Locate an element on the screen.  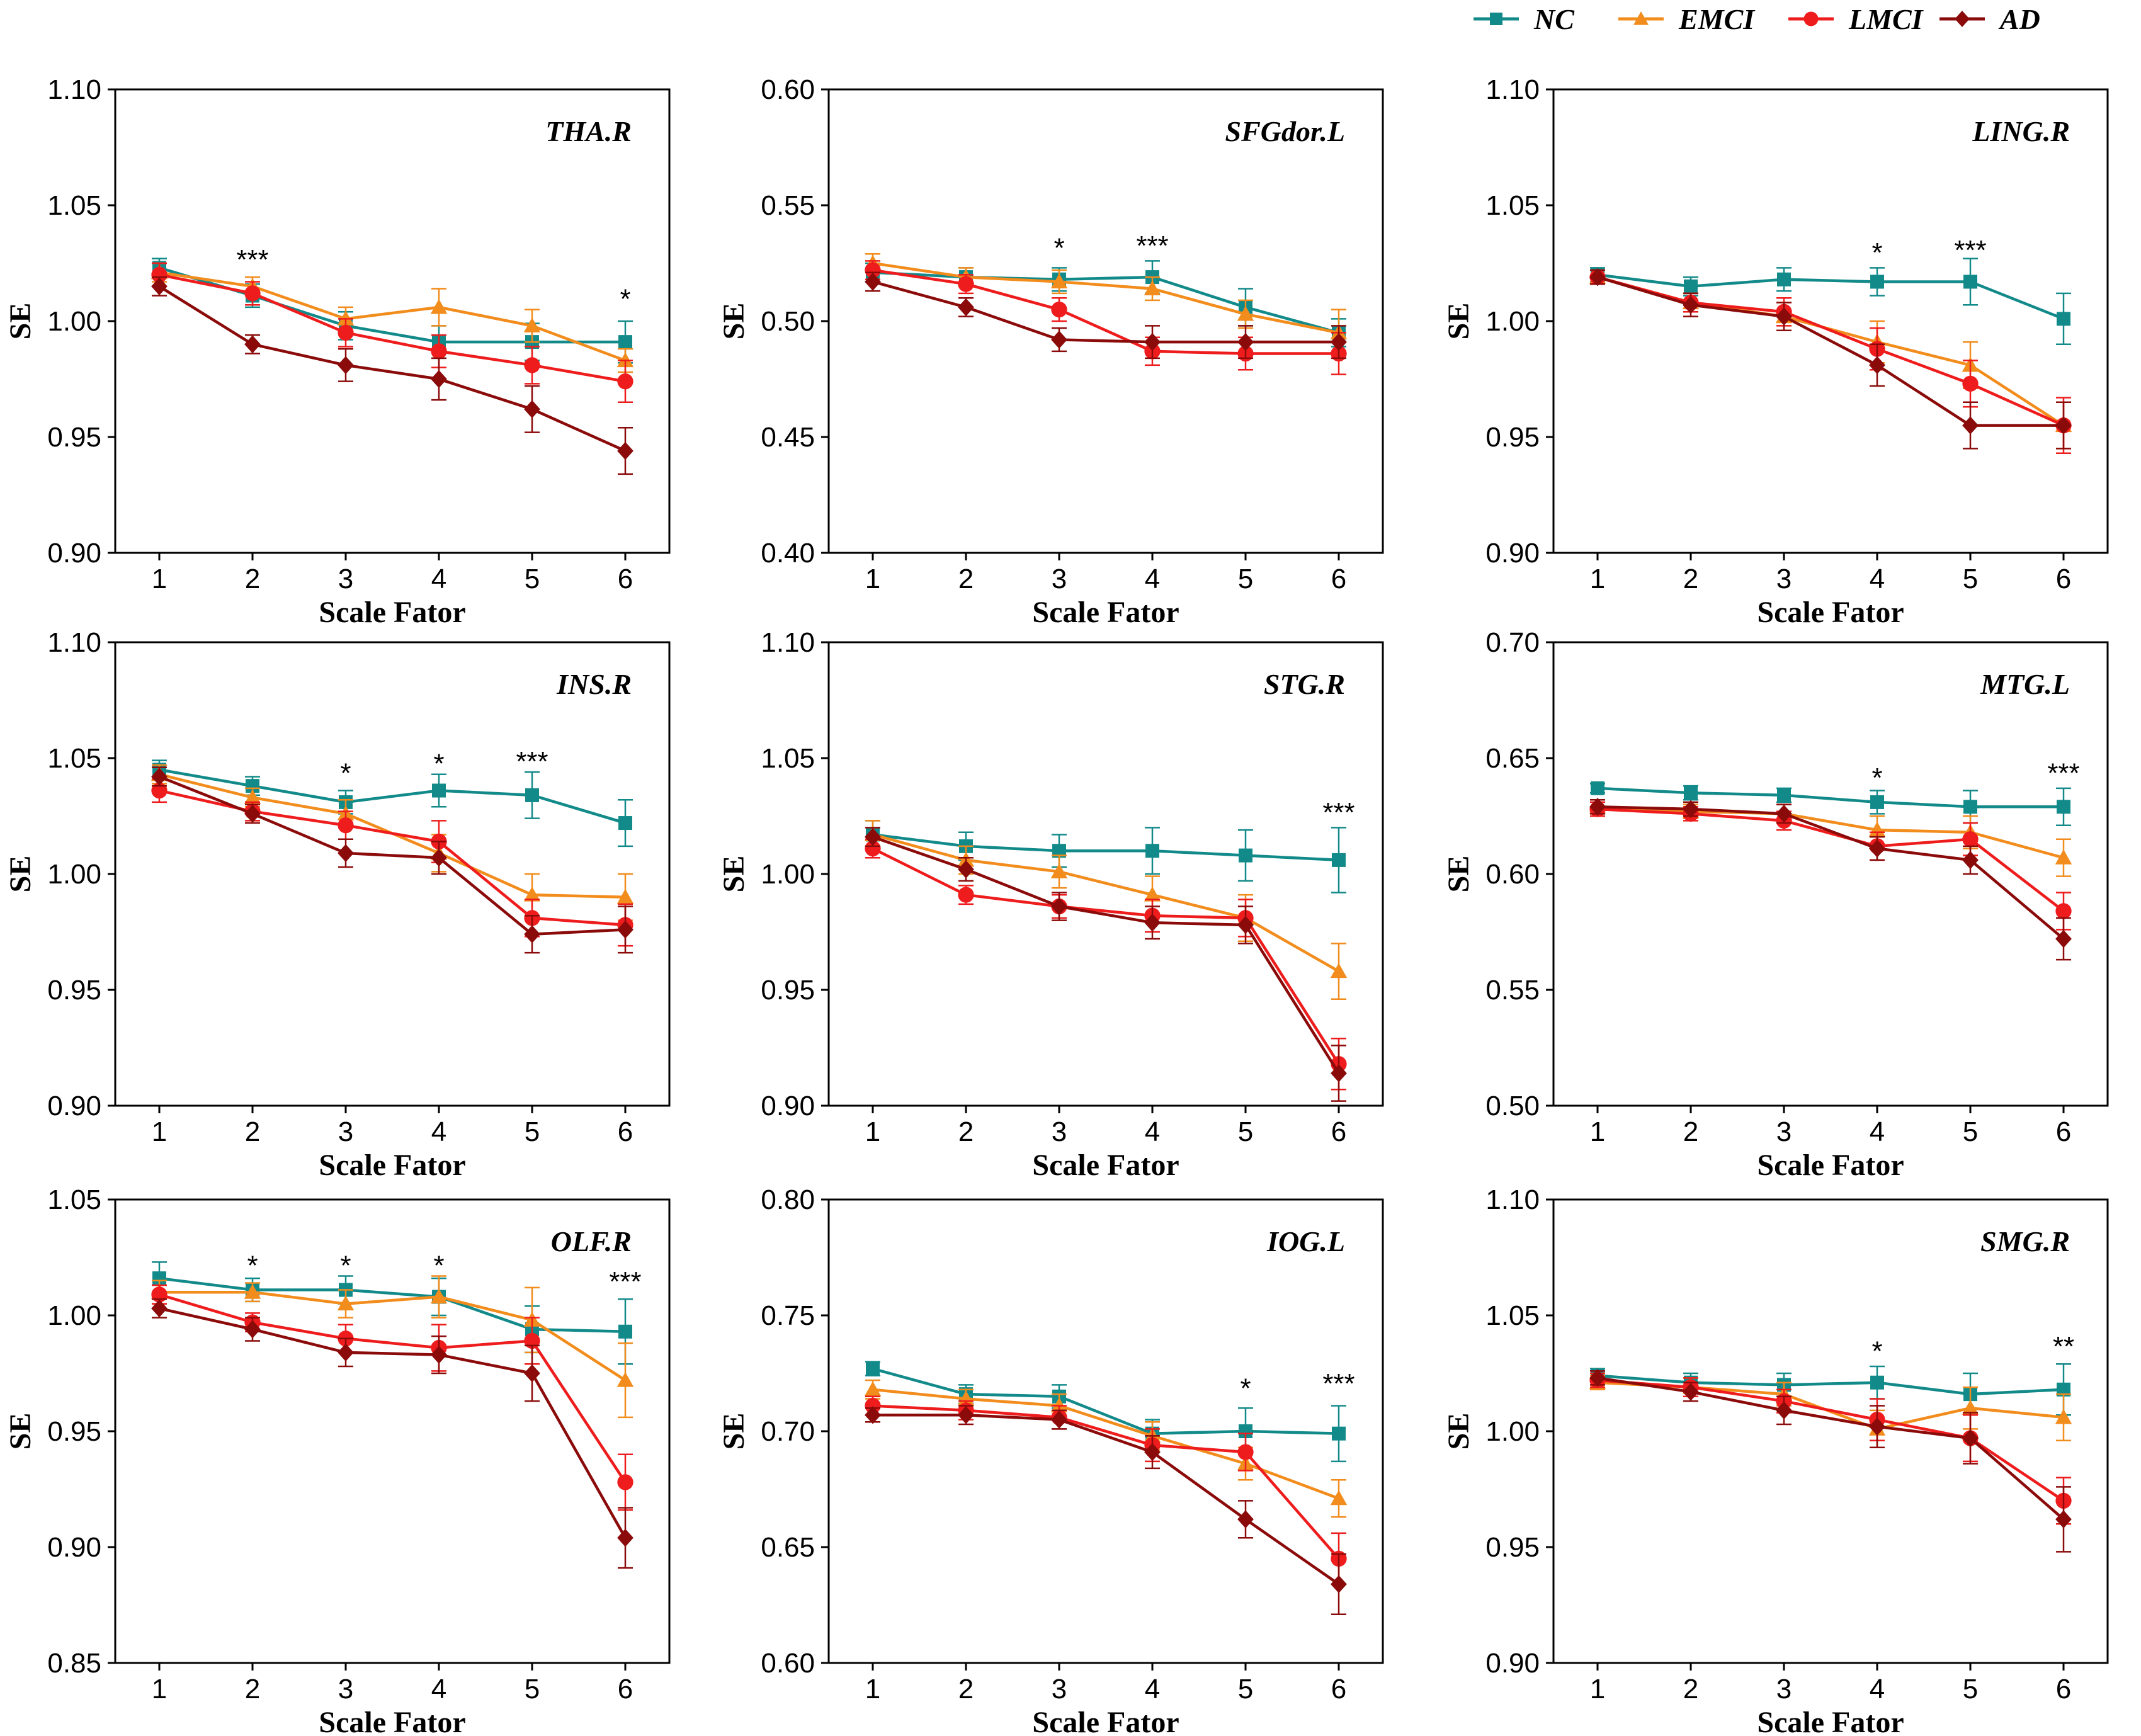
significance-label: *** is located at coordinates (2063, 773).